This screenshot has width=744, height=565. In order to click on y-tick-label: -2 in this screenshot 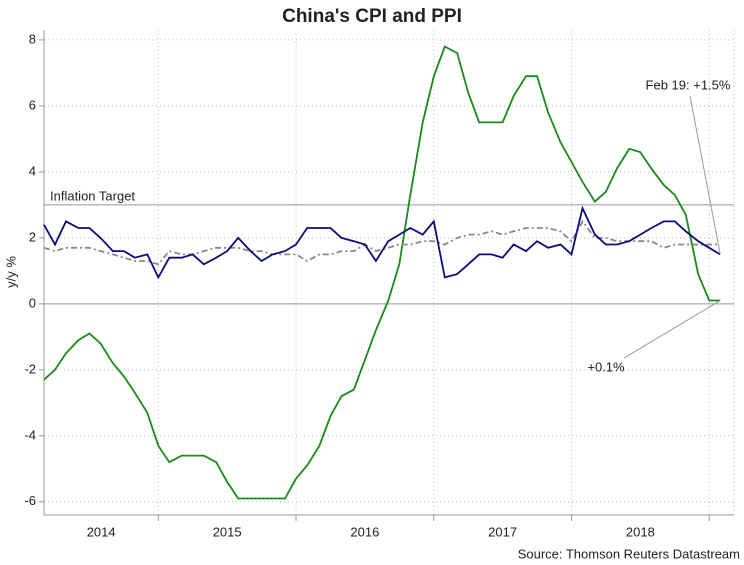, I will do `click(30, 368)`.